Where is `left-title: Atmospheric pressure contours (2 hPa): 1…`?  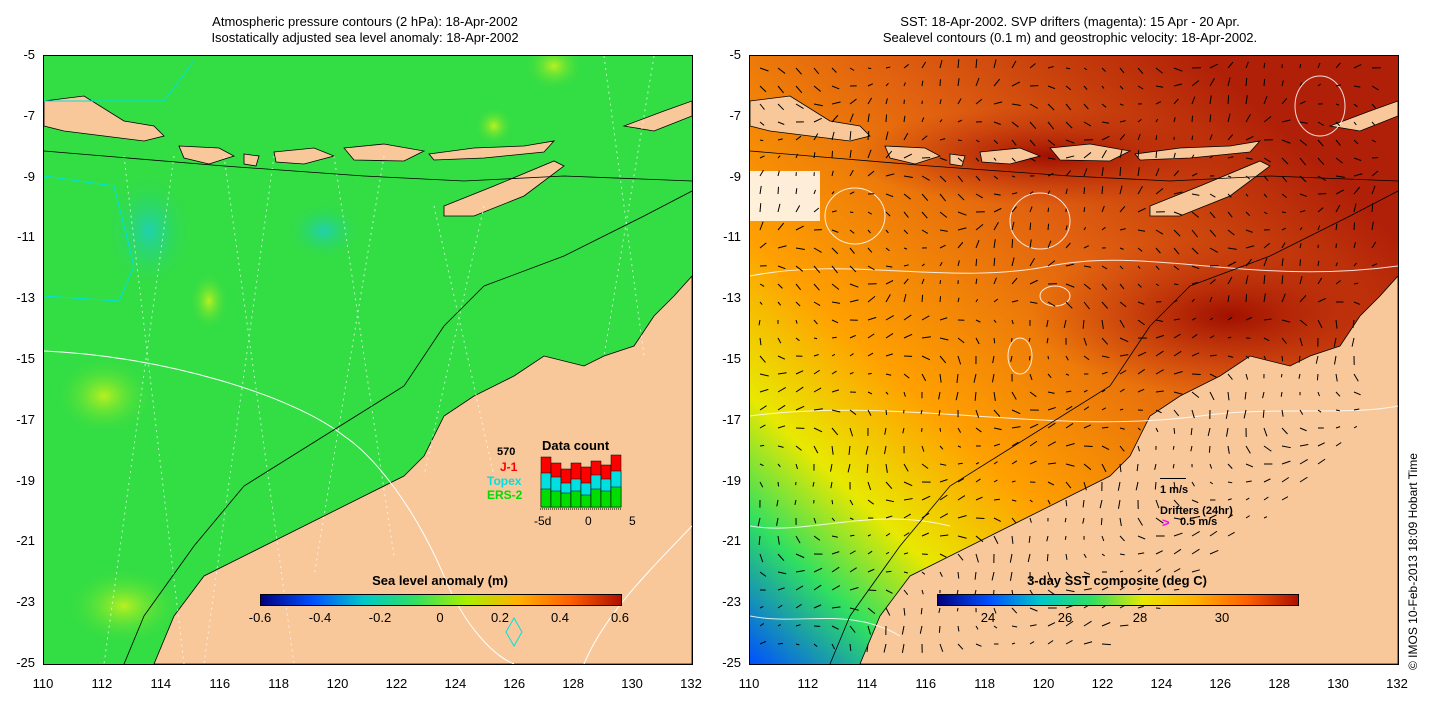
left-title: Atmospheric pressure contours (2 hPa): 1… is located at coordinates (365, 30).